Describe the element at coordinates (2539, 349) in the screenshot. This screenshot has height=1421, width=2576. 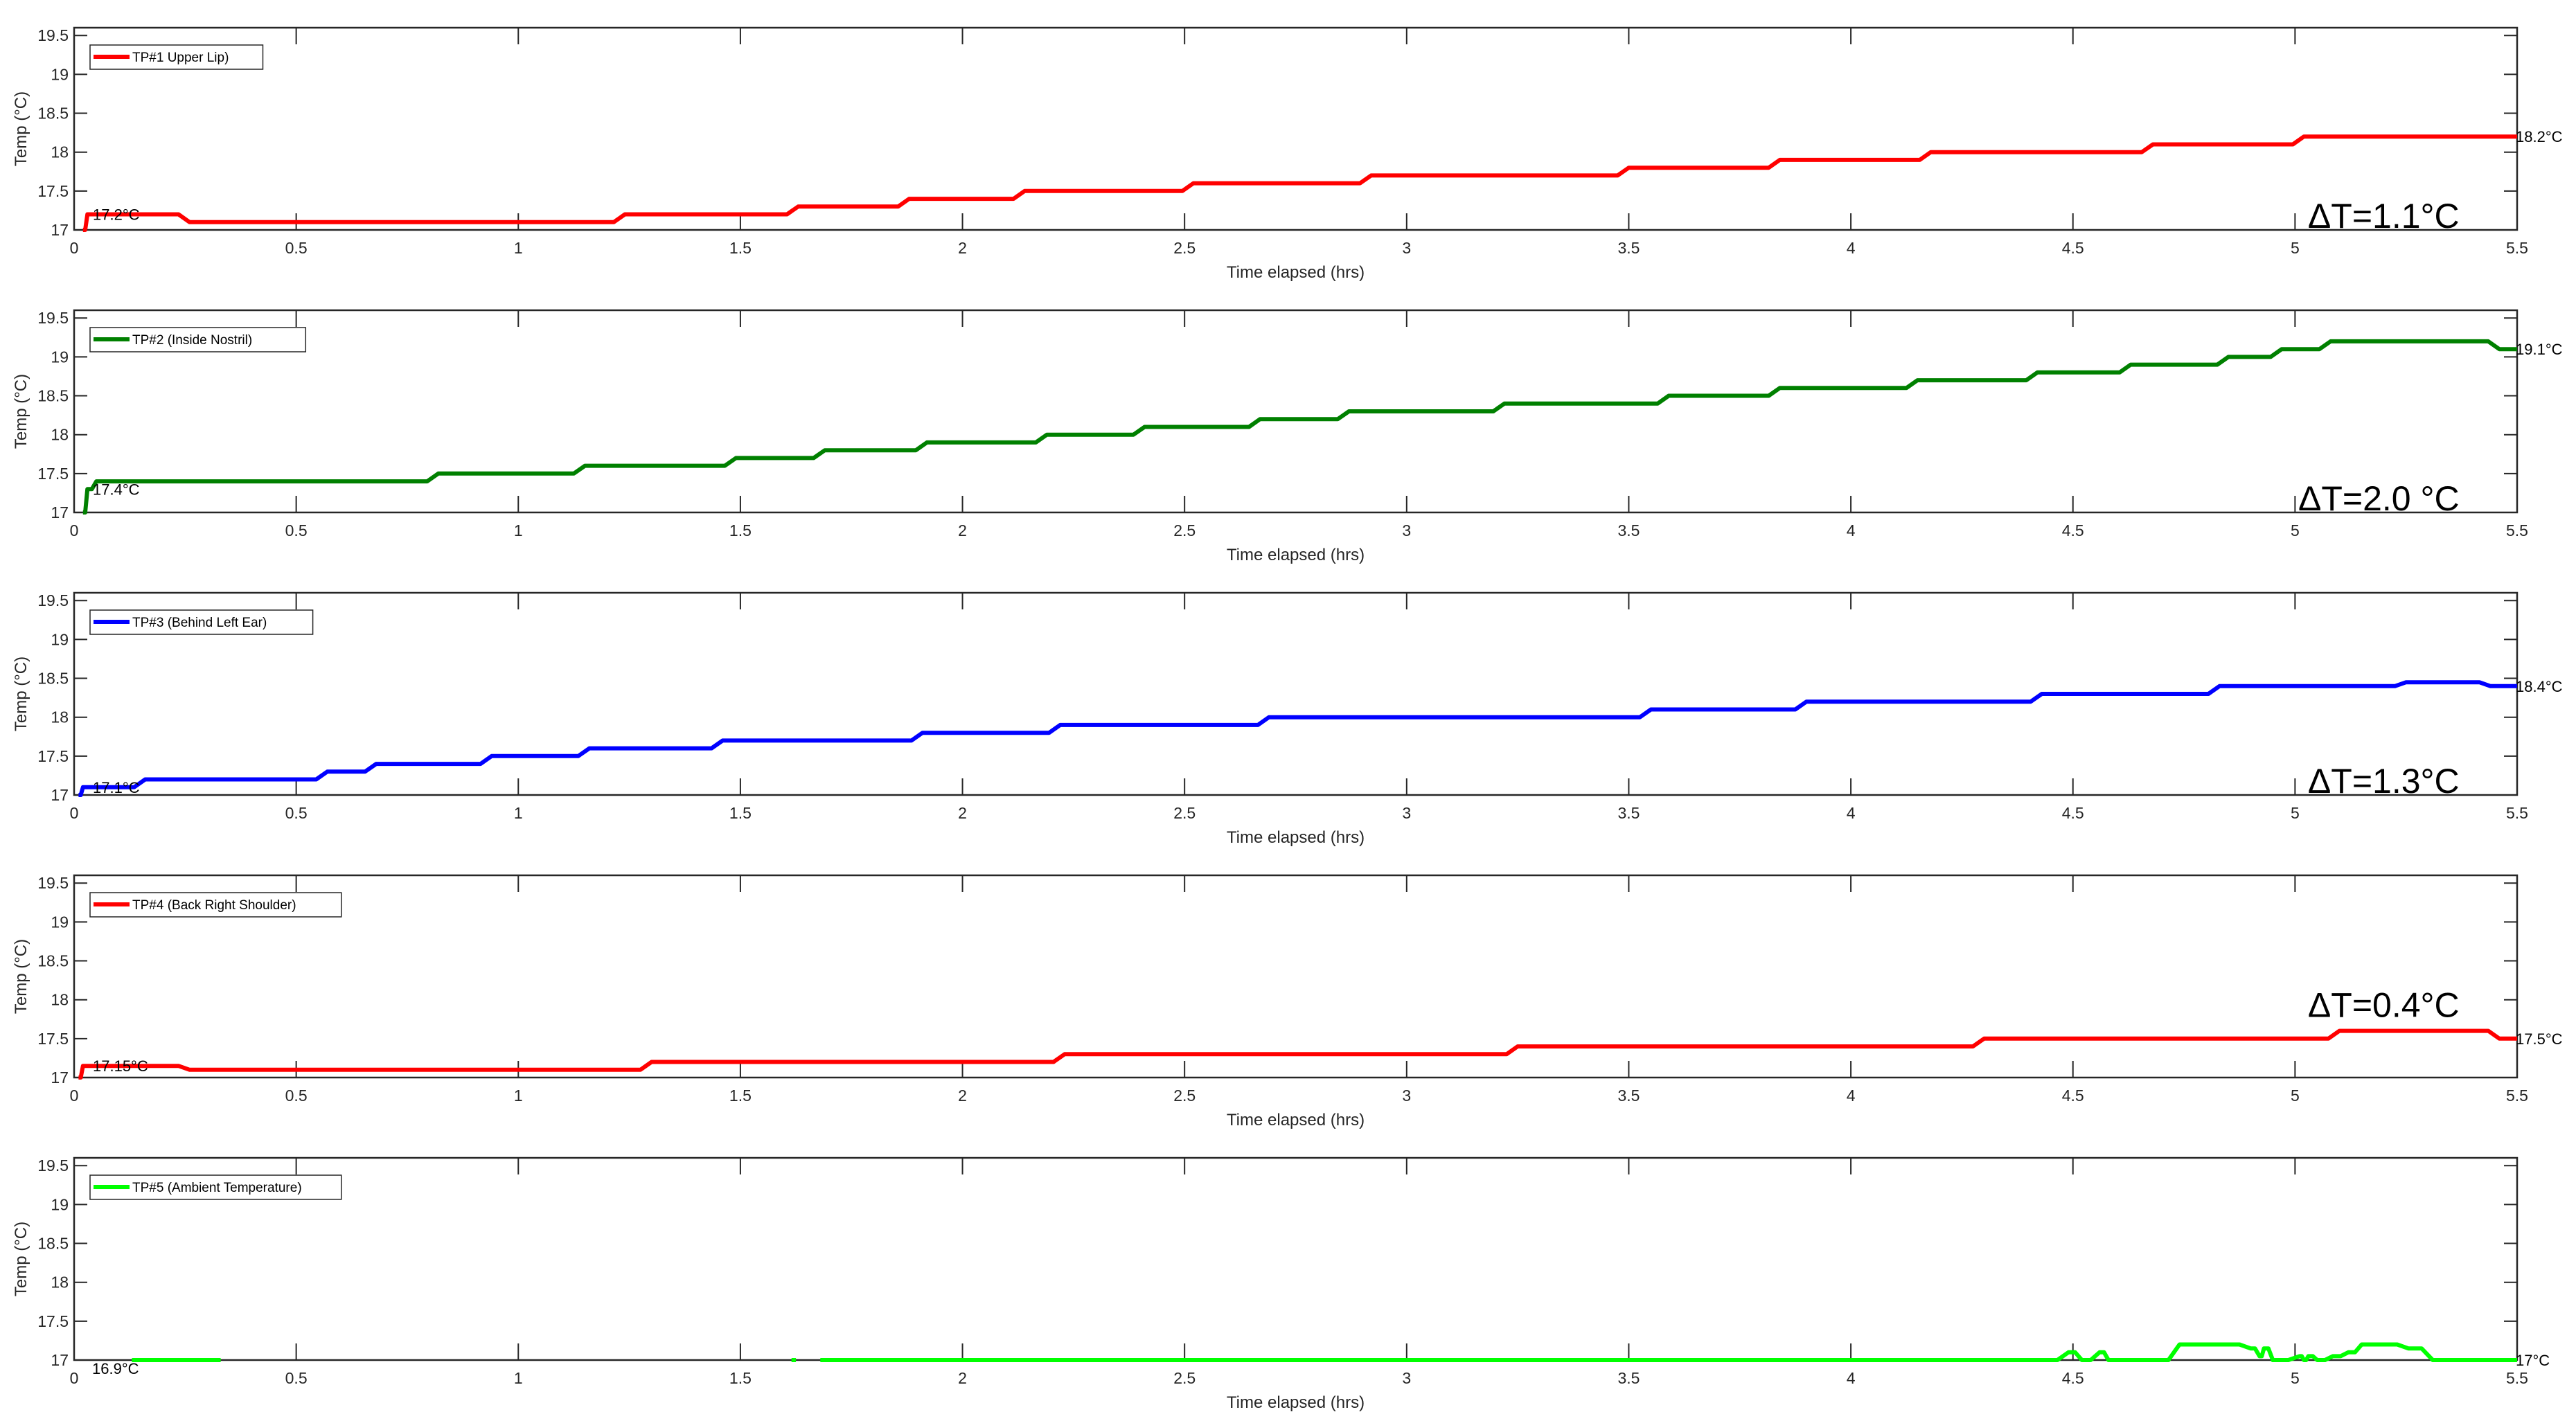
I see `end-value-label: 19.1°C` at that location.